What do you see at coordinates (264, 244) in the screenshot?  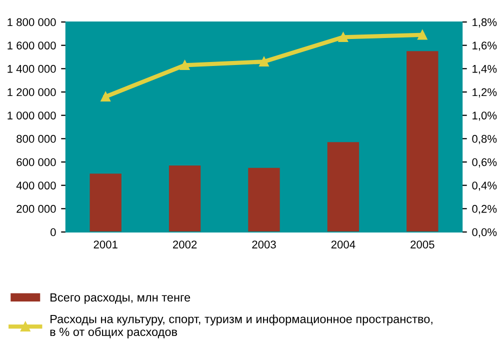 I see `x-tick-label: 2003` at bounding box center [264, 244].